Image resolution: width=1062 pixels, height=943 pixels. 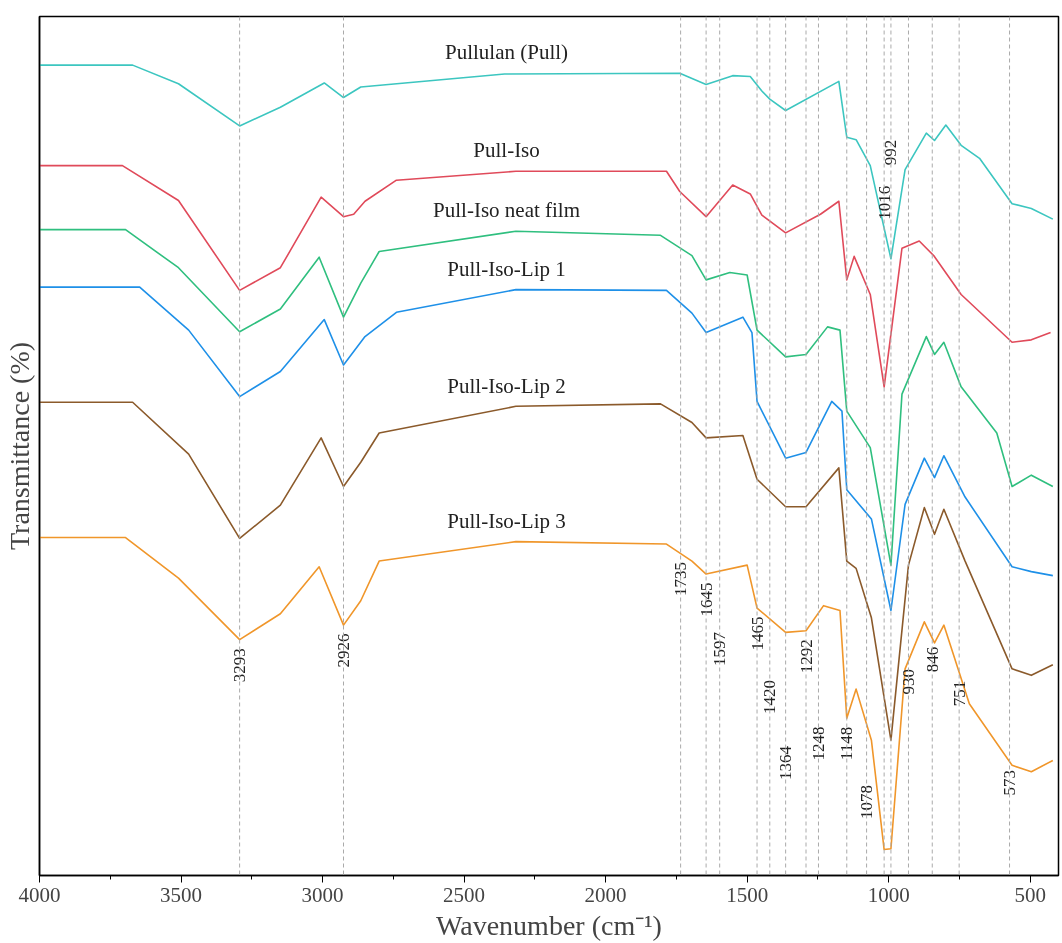 What do you see at coordinates (181, 894) in the screenshot?
I see `x-tick-label: 3500` at bounding box center [181, 894].